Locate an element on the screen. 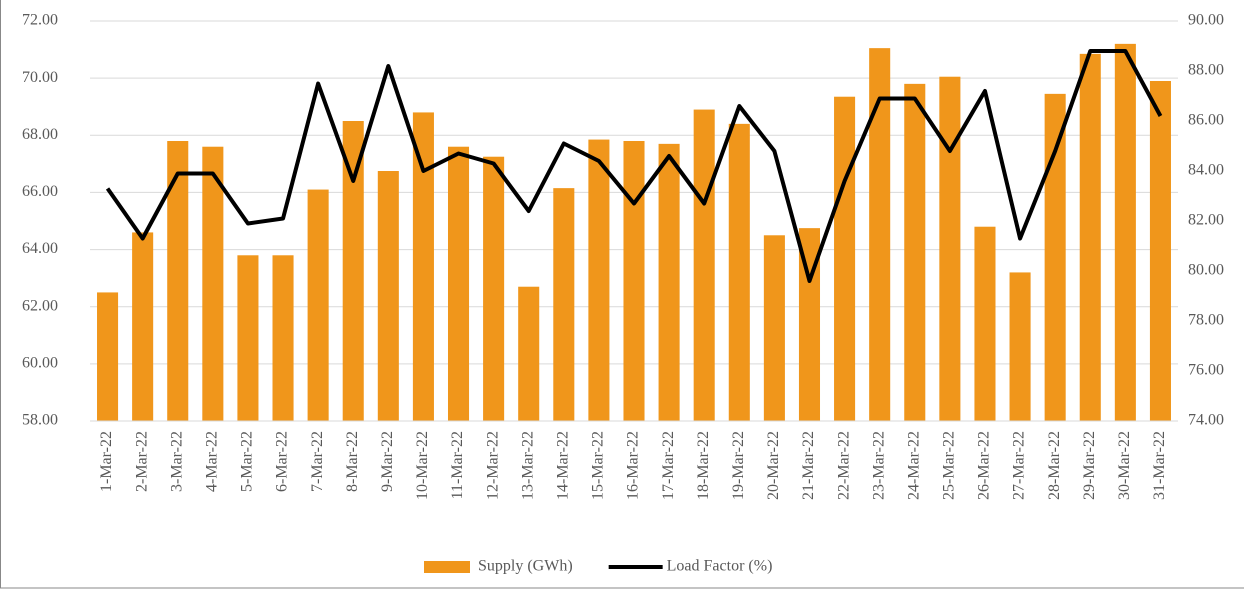 Image resolution: width=1244 pixels, height=589 pixels. y-tick-label: 64.00 is located at coordinates (40, 248).